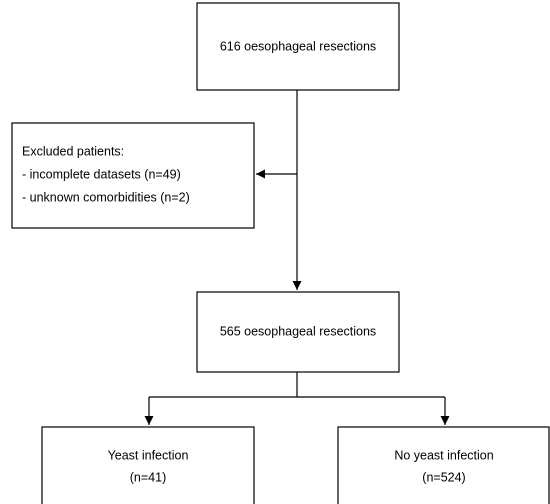  I want to click on node-label: 565 oesophageal resections, so click(298, 331).